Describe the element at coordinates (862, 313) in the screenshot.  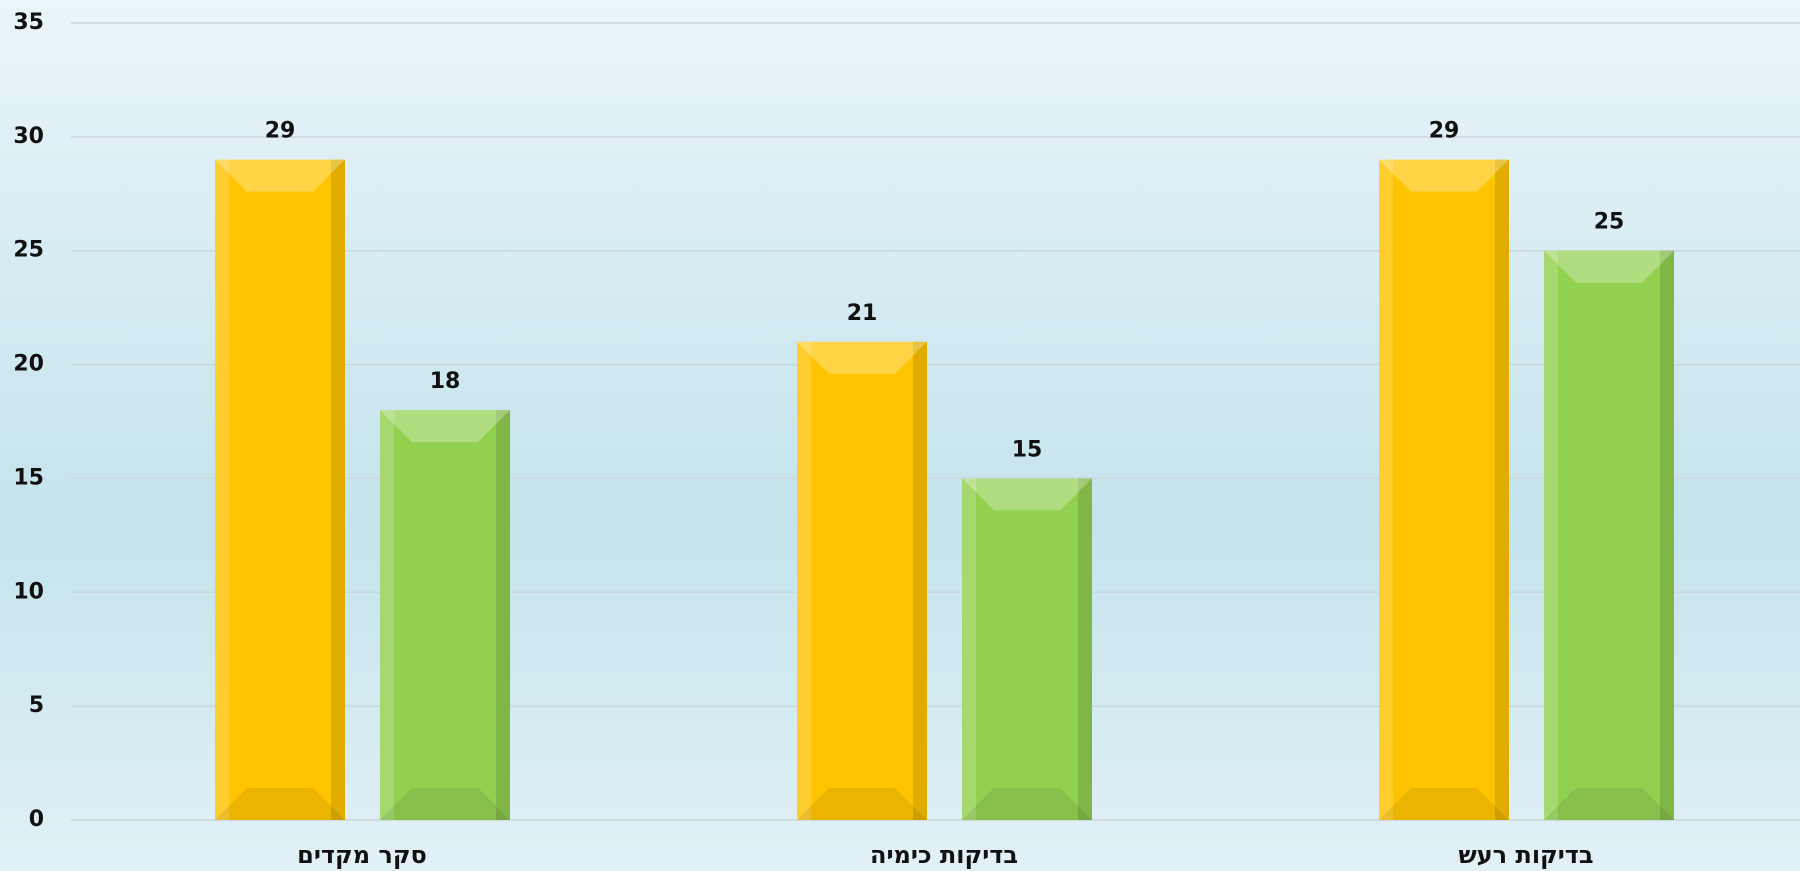
I see `value-label: 21` at that location.